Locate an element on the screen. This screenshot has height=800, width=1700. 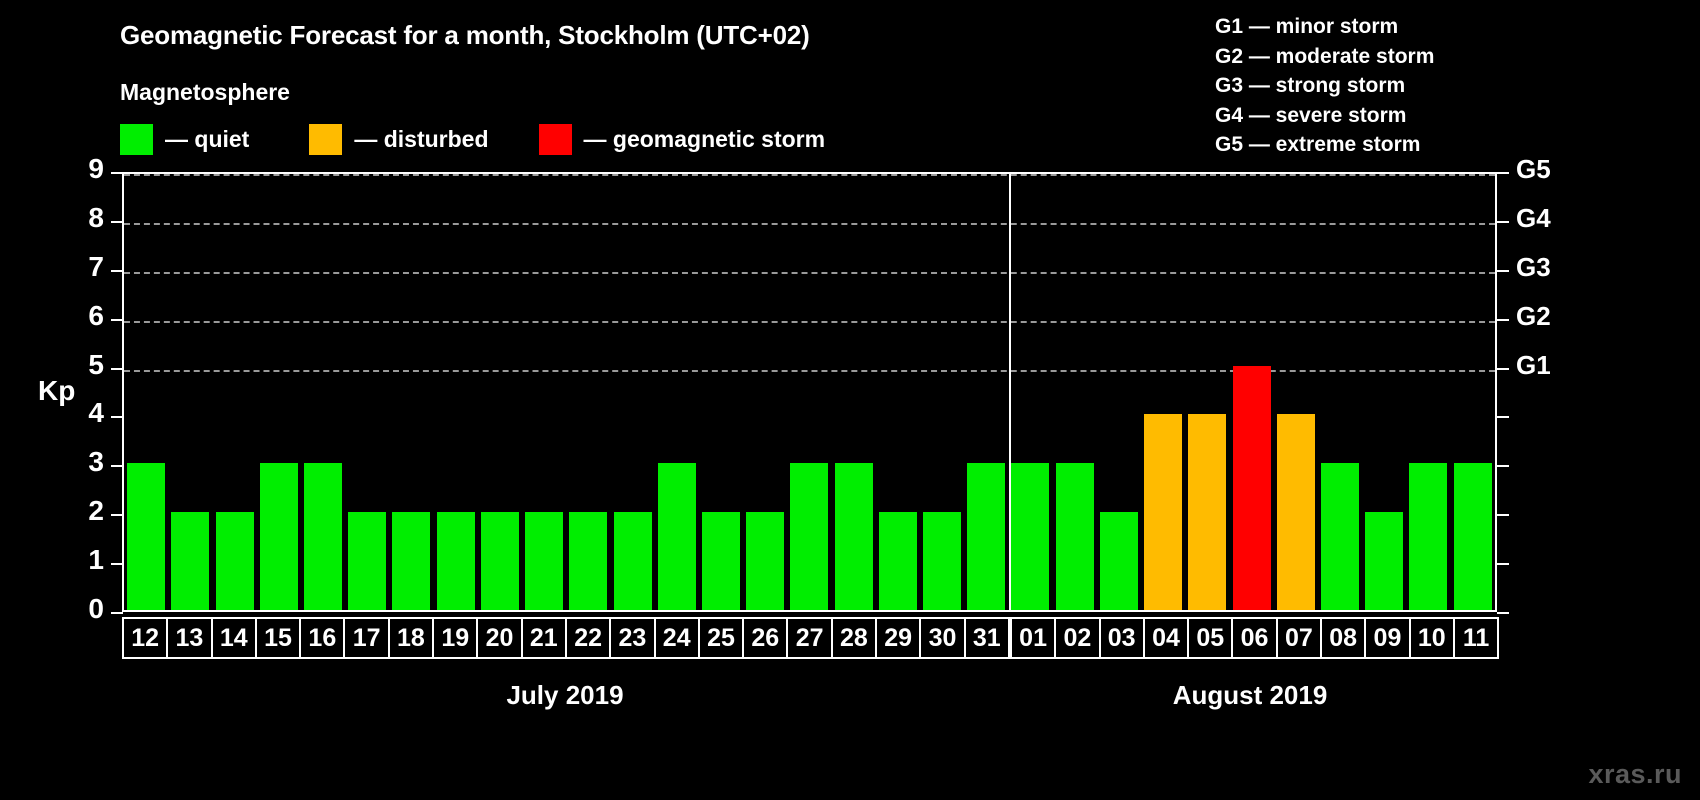
date-label-26: 26 is located at coordinates (765, 638).